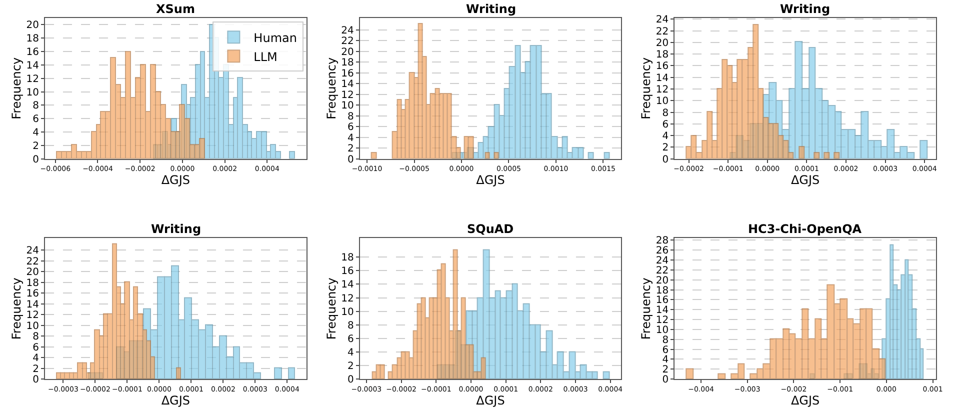 Image resolution: width=955 pixels, height=417 pixels. What do you see at coordinates (662, 241) in the screenshot?
I see `y-tick-label: 28` at bounding box center [662, 241].